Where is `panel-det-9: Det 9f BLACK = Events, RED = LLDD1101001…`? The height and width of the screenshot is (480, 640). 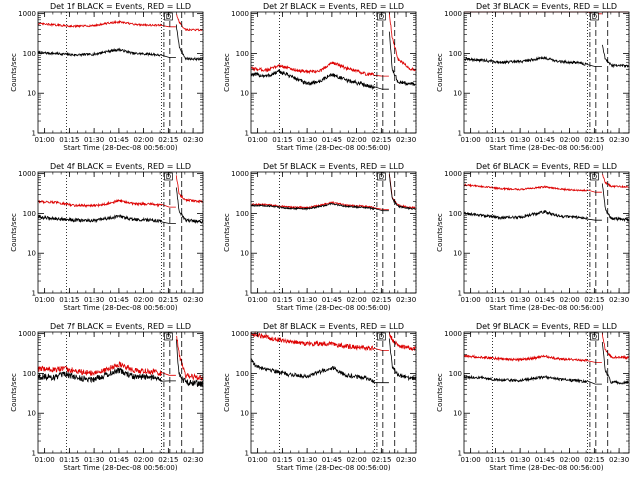 panel-det-9: Det 9f BLACK = Events, RED = LLDD1101001… is located at coordinates (533, 397).